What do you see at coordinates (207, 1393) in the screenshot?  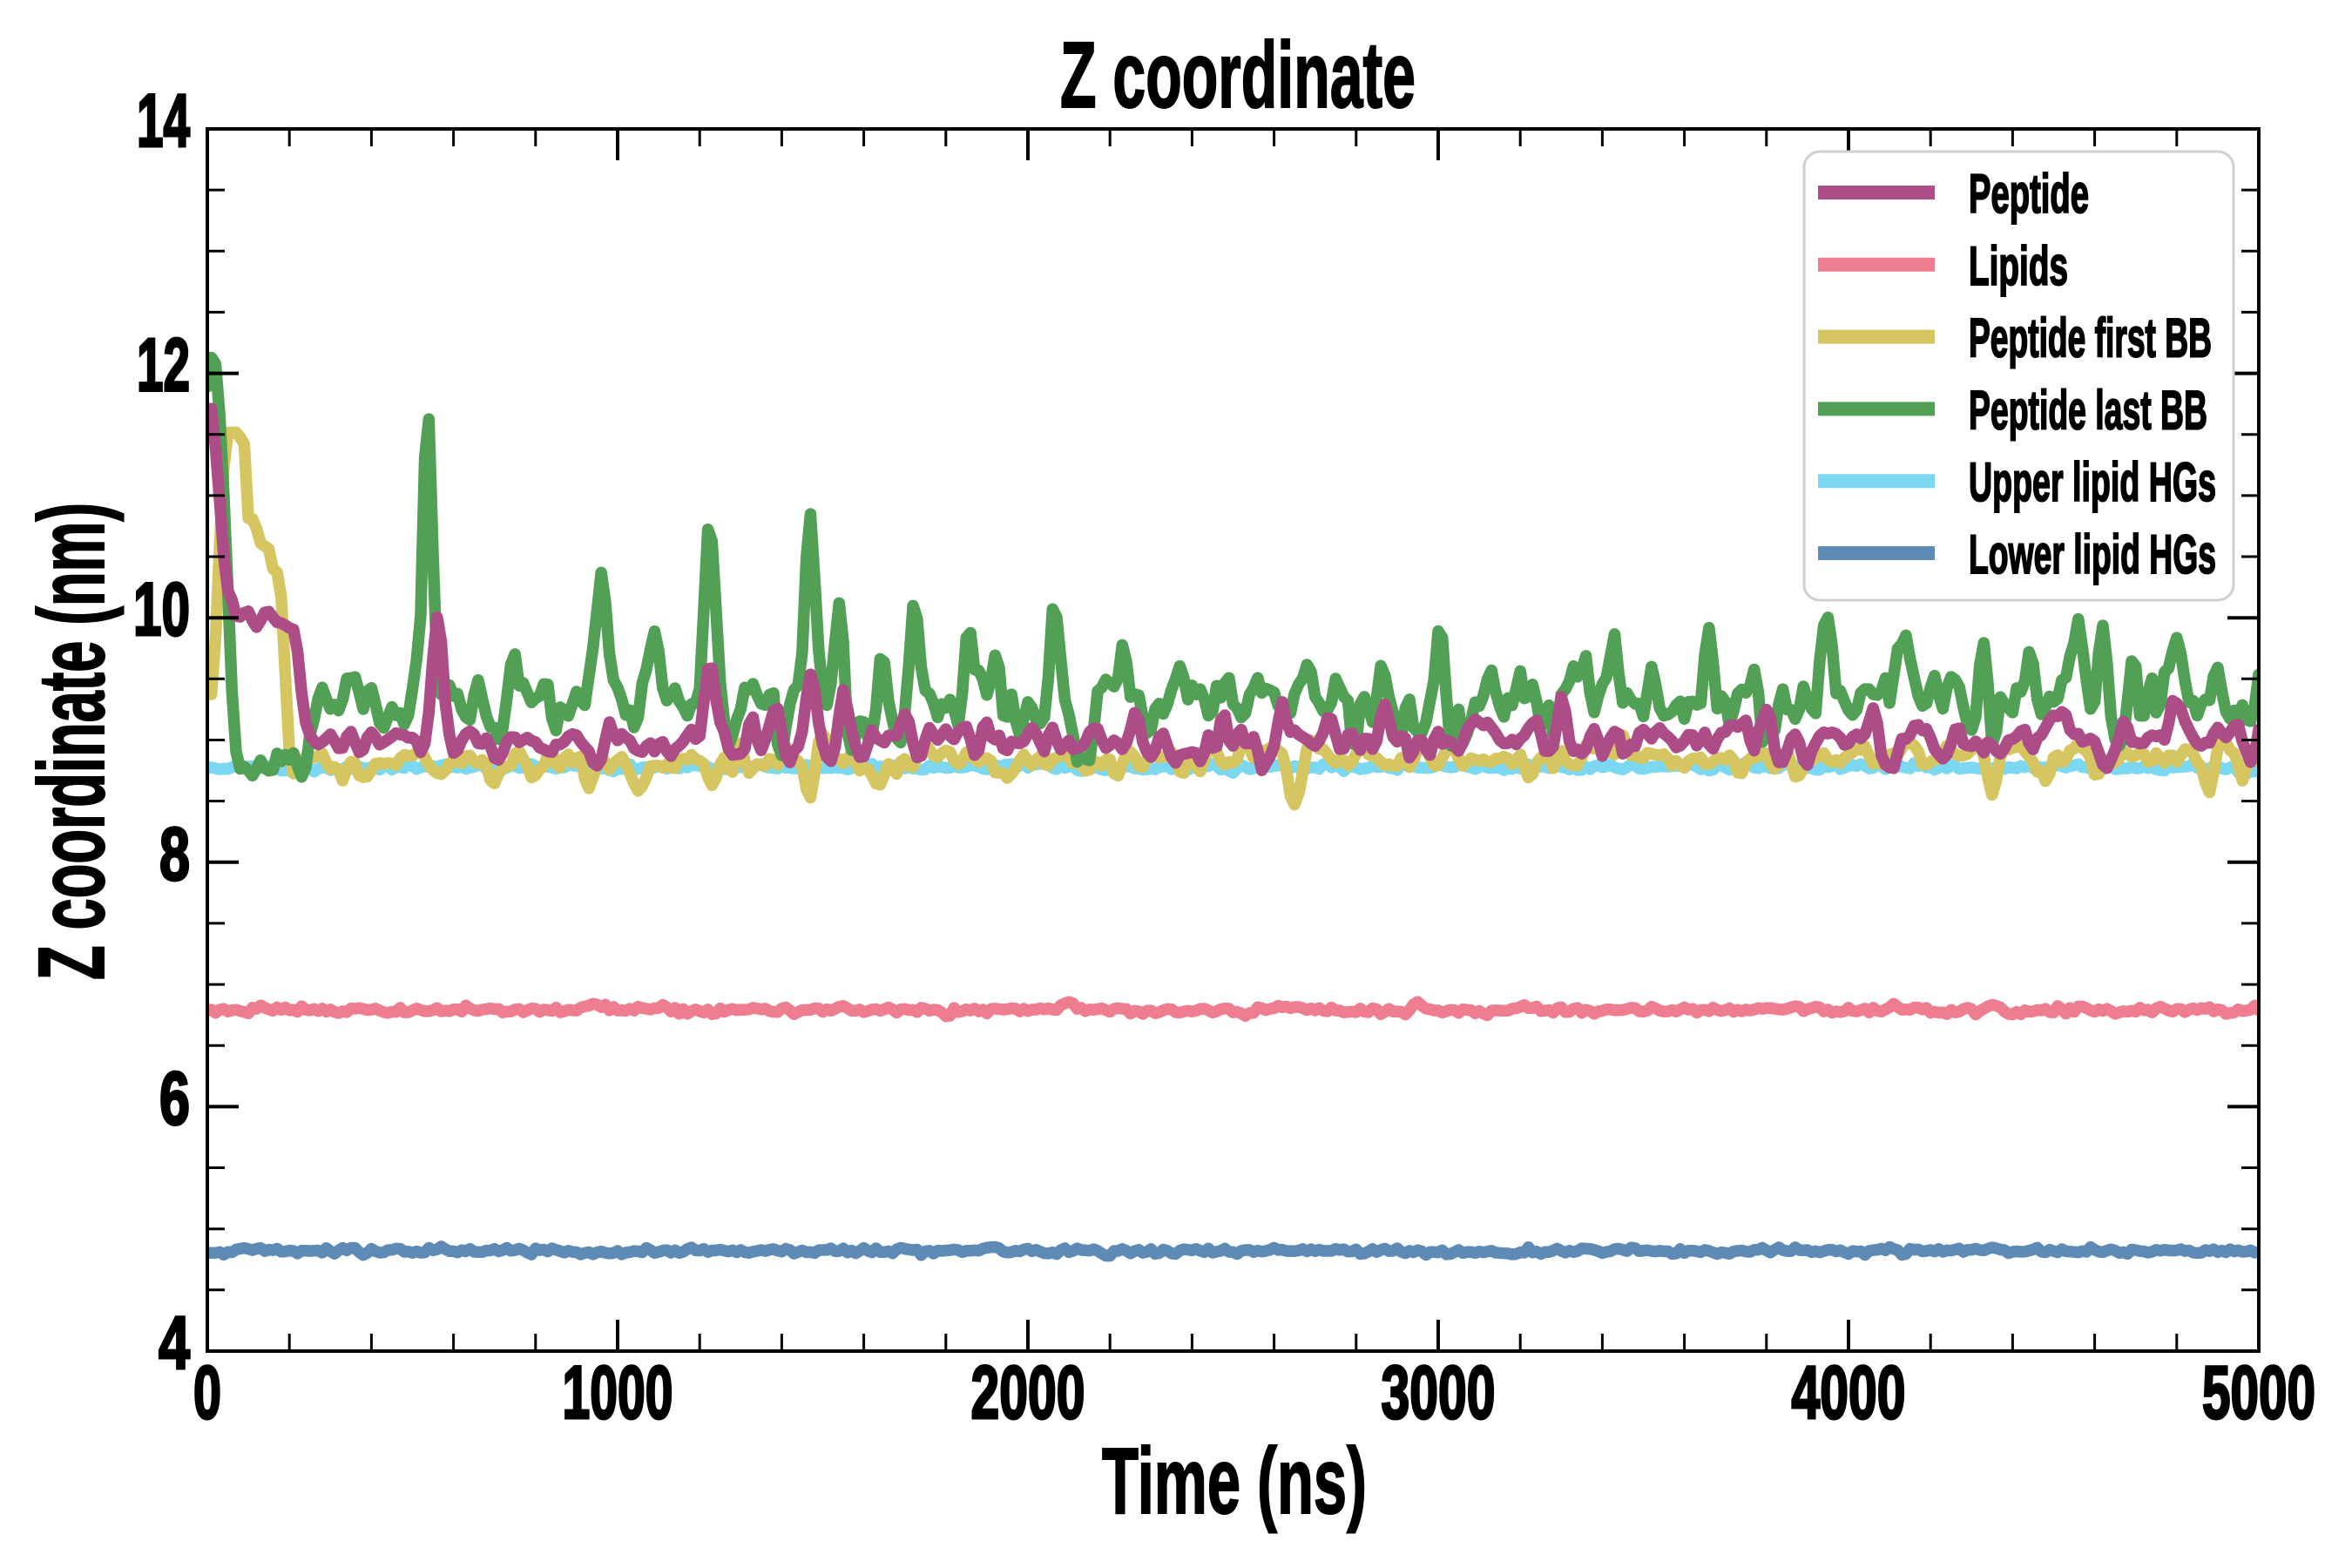 I see `svg-text: 0` at bounding box center [207, 1393].